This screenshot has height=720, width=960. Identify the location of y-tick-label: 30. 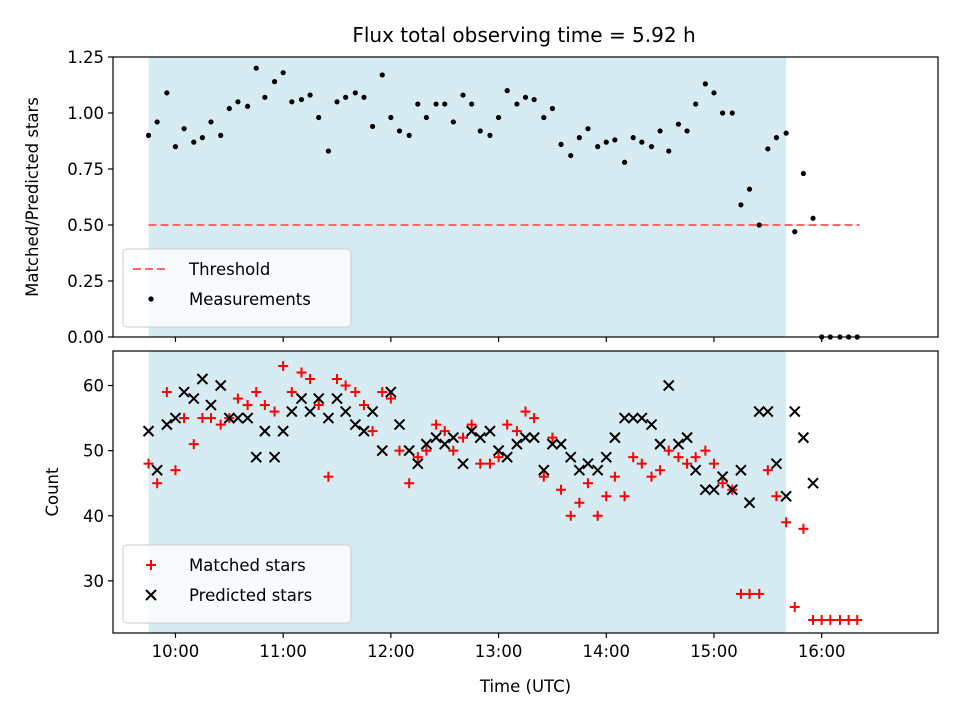
(93, 581).